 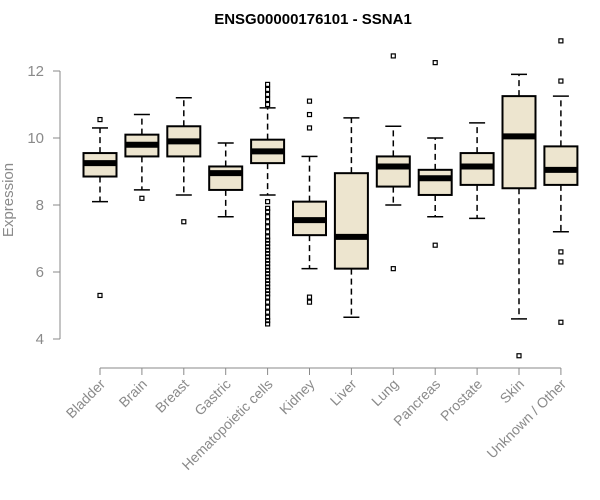 What do you see at coordinates (35, 138) in the screenshot?
I see `y-tick-label: 10` at bounding box center [35, 138].